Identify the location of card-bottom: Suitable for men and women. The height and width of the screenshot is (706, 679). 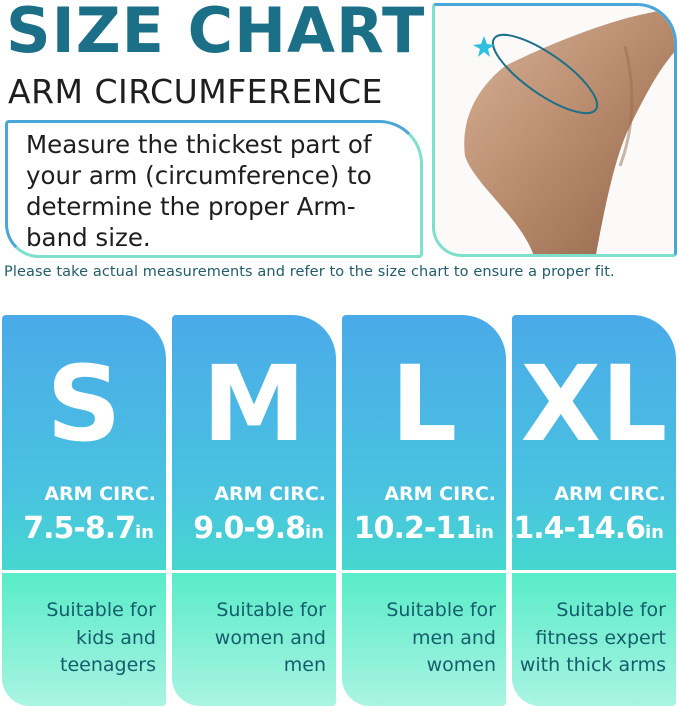
(424, 639).